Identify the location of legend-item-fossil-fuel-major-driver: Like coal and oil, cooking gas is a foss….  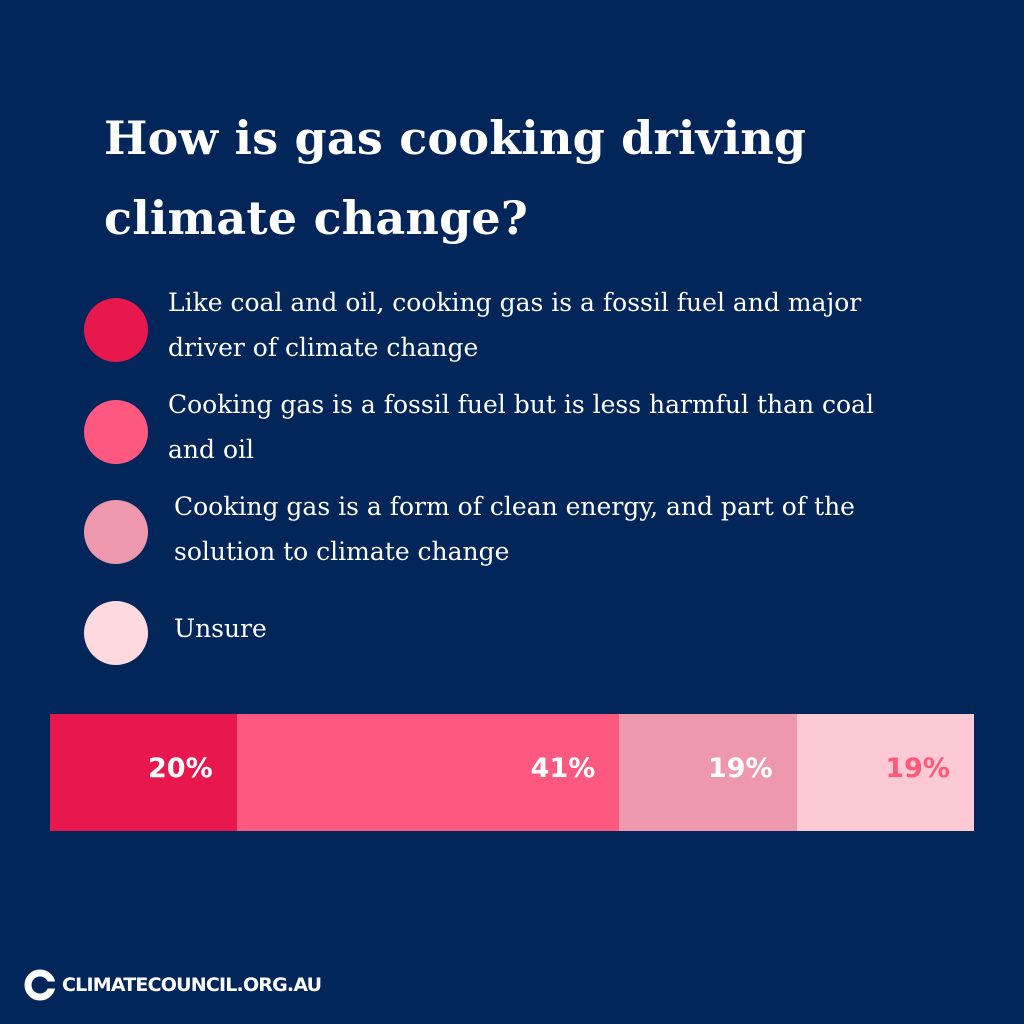
(514, 337).